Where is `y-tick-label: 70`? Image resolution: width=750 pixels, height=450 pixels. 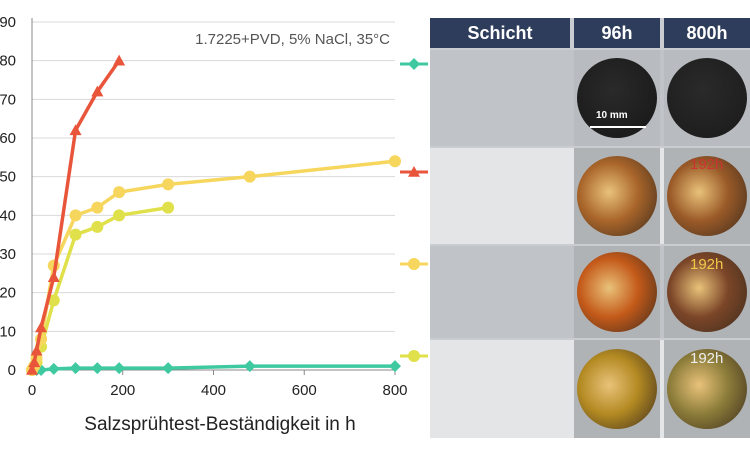 y-tick-label: 70 is located at coordinates (8, 99).